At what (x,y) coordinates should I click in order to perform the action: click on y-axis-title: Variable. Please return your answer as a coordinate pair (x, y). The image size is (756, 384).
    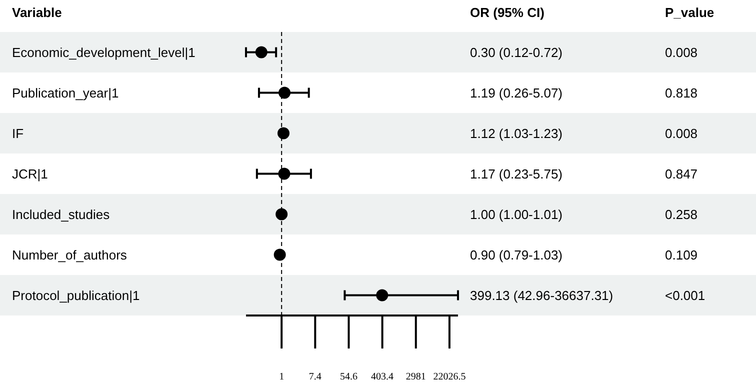
    Looking at the image, I should click on (37, 12).